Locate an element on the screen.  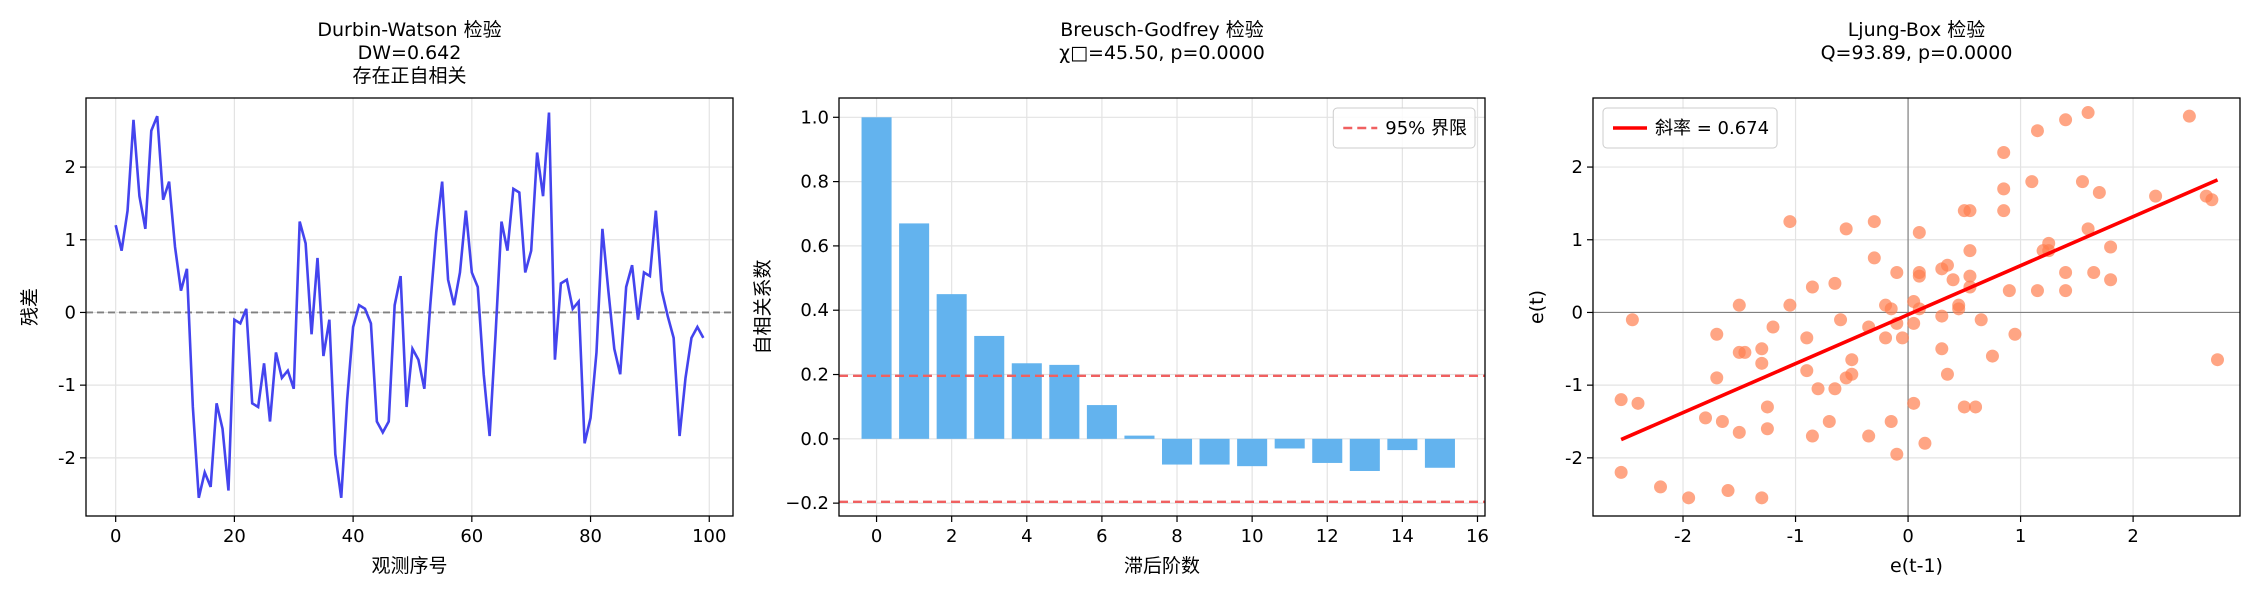
y-axis-label: 残差 is located at coordinates (30, 307).